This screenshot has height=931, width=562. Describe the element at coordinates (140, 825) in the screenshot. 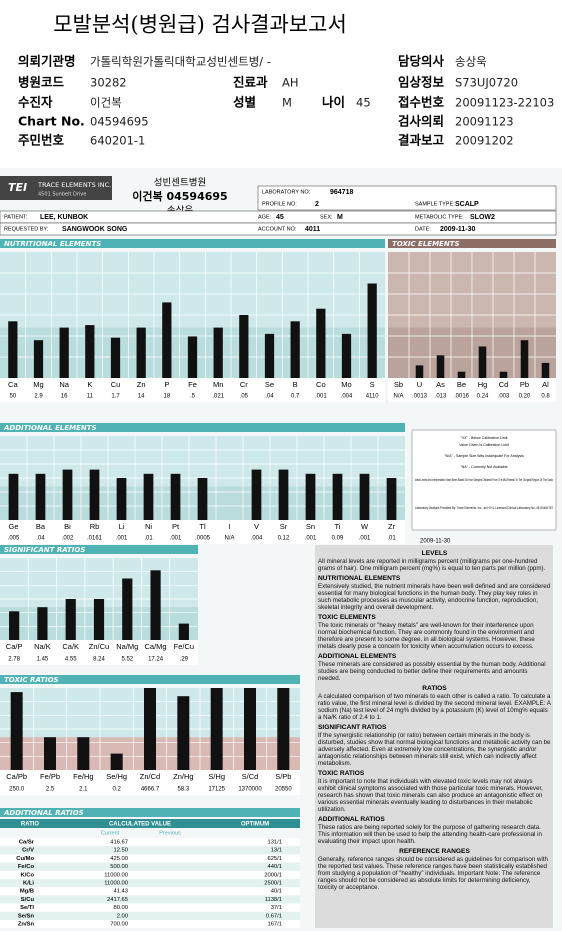

I see `table-header: CALCULATED VALUE` at that location.